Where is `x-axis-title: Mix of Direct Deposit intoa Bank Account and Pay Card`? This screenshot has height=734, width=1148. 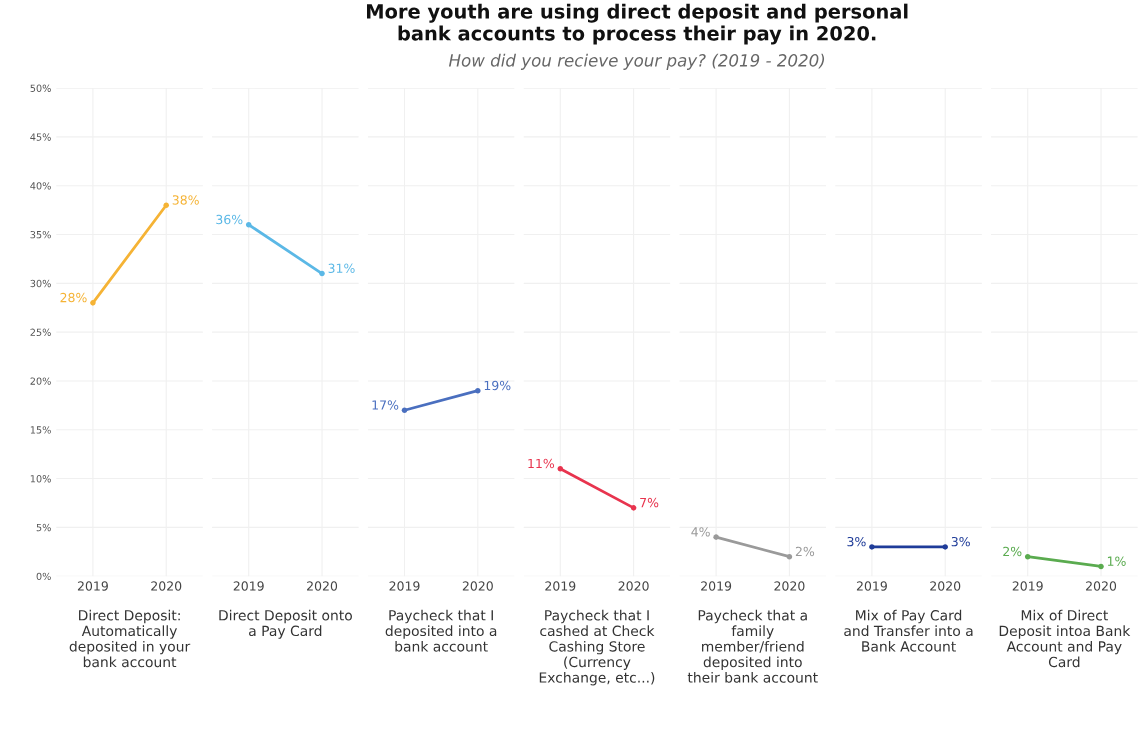
x-axis-title: Mix of Direct Deposit intoa Bank Account and Pay Card is located at coordinates (1065, 638).